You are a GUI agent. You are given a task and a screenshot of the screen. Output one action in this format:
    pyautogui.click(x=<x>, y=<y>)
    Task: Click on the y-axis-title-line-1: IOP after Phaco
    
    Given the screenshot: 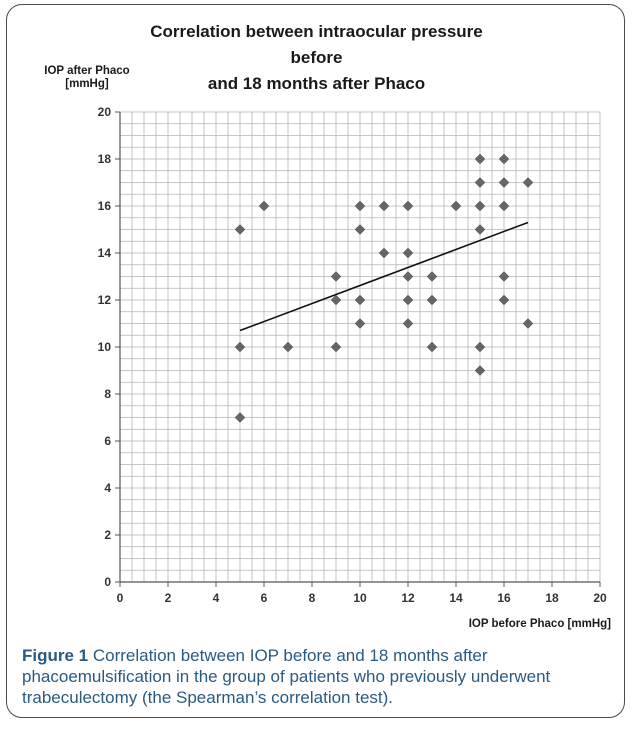 What is the action you would take?
    pyautogui.click(x=87, y=71)
    